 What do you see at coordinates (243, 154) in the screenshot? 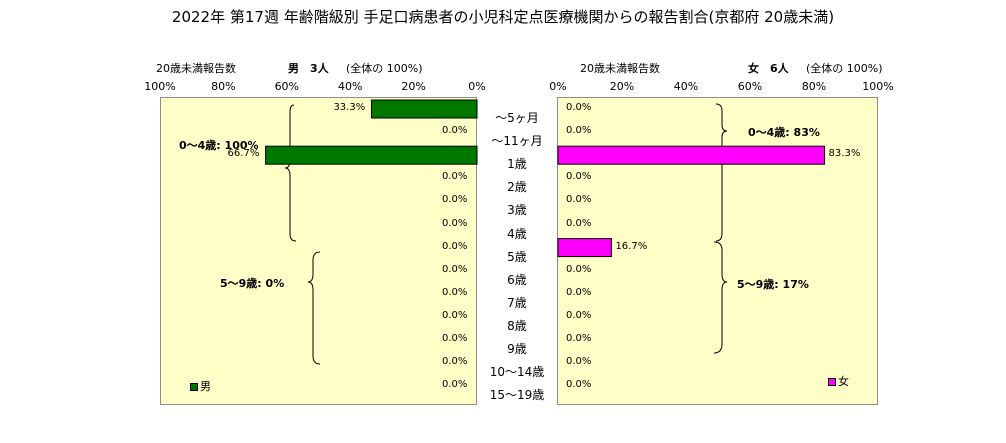
I see `male-value-label: 66.7%` at bounding box center [243, 154].